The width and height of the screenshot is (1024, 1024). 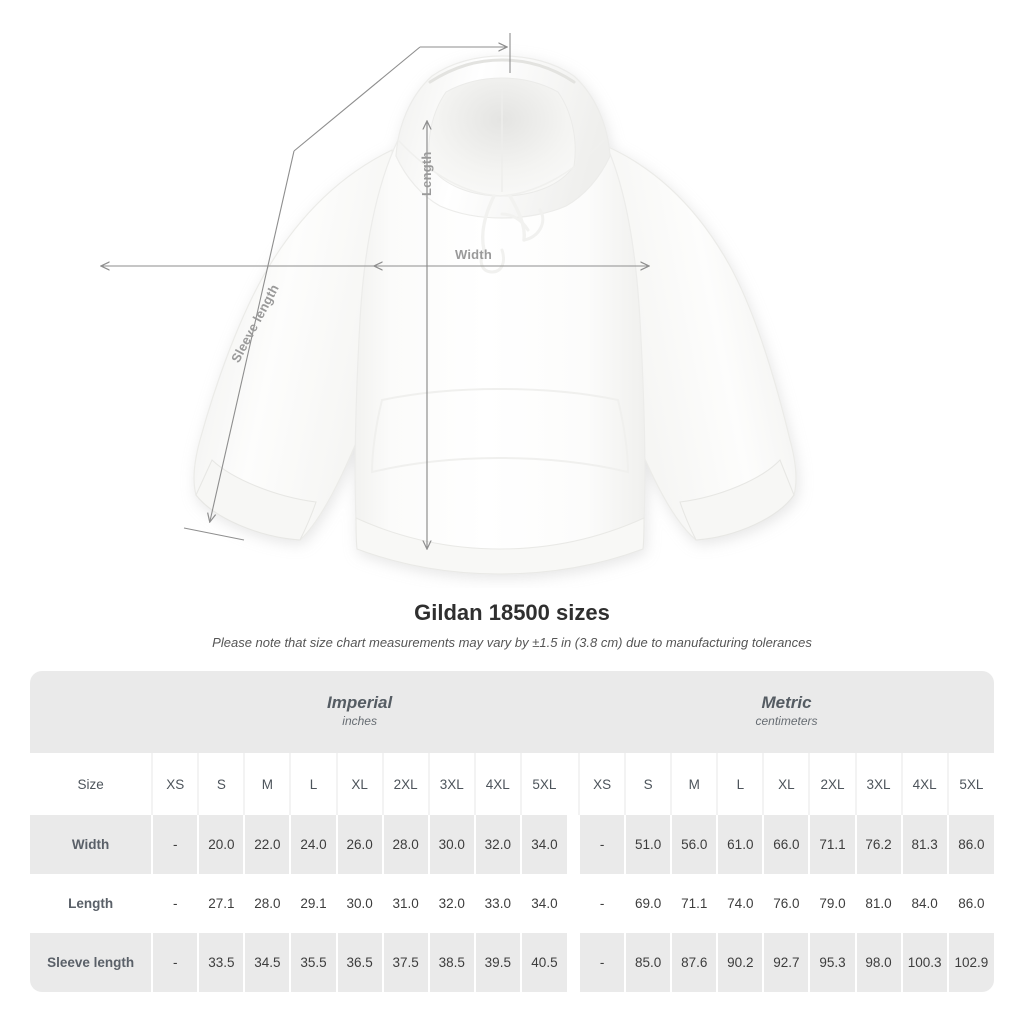 I want to click on size-header-gap, so click(x=573, y=784).